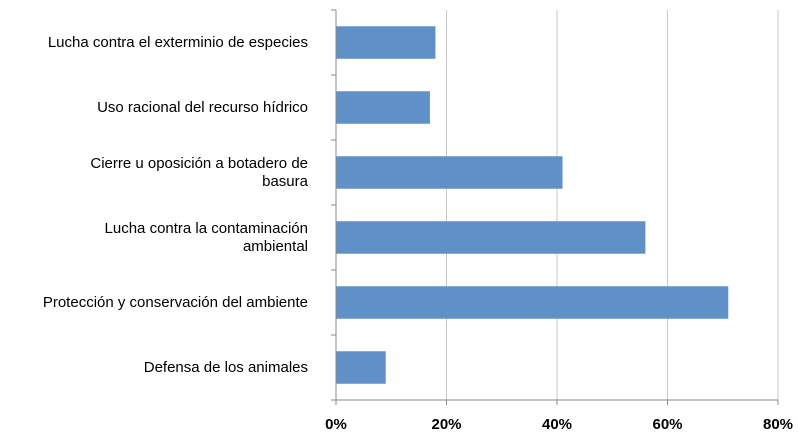 This screenshot has height=438, width=798. Describe the element at coordinates (206, 237) in the screenshot. I see `y-tick-label: Lucha contra la contaminación ambiental` at that location.